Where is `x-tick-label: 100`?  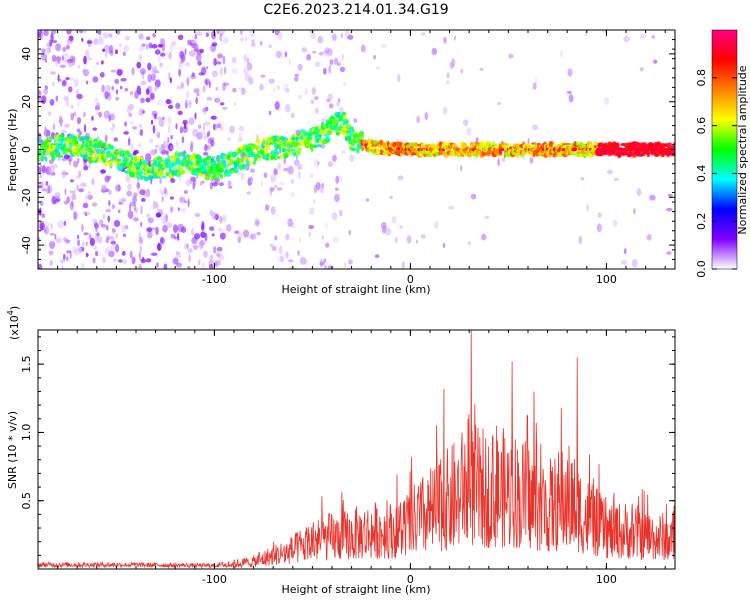 x-tick-label: 100 is located at coordinates (606, 579).